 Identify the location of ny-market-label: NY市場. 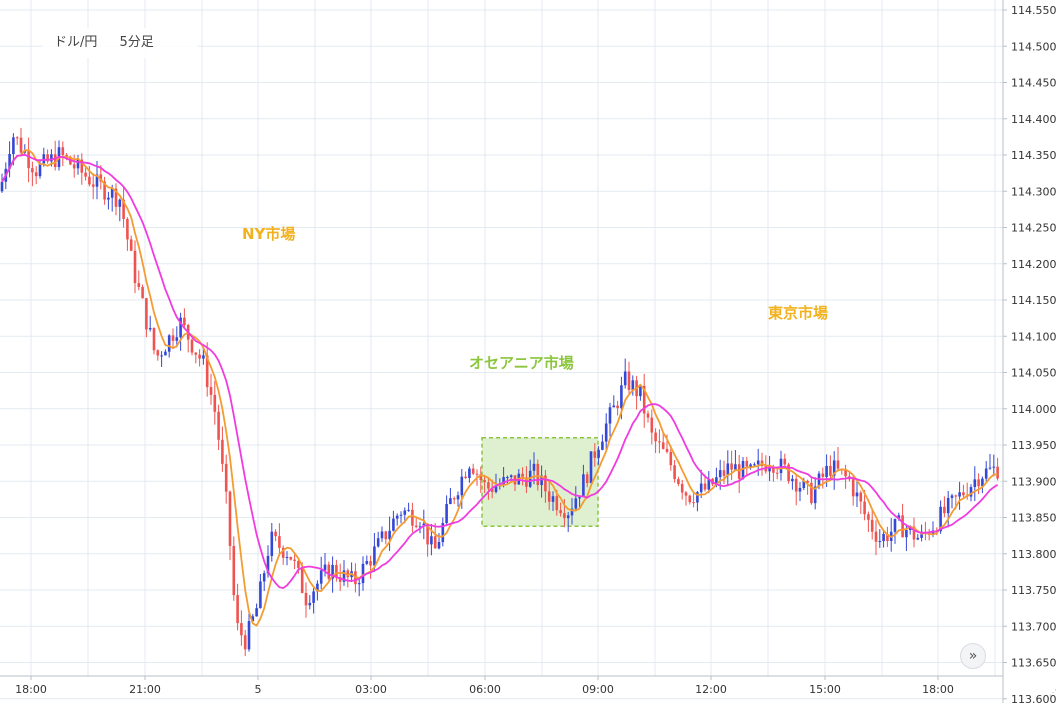
(269, 234).